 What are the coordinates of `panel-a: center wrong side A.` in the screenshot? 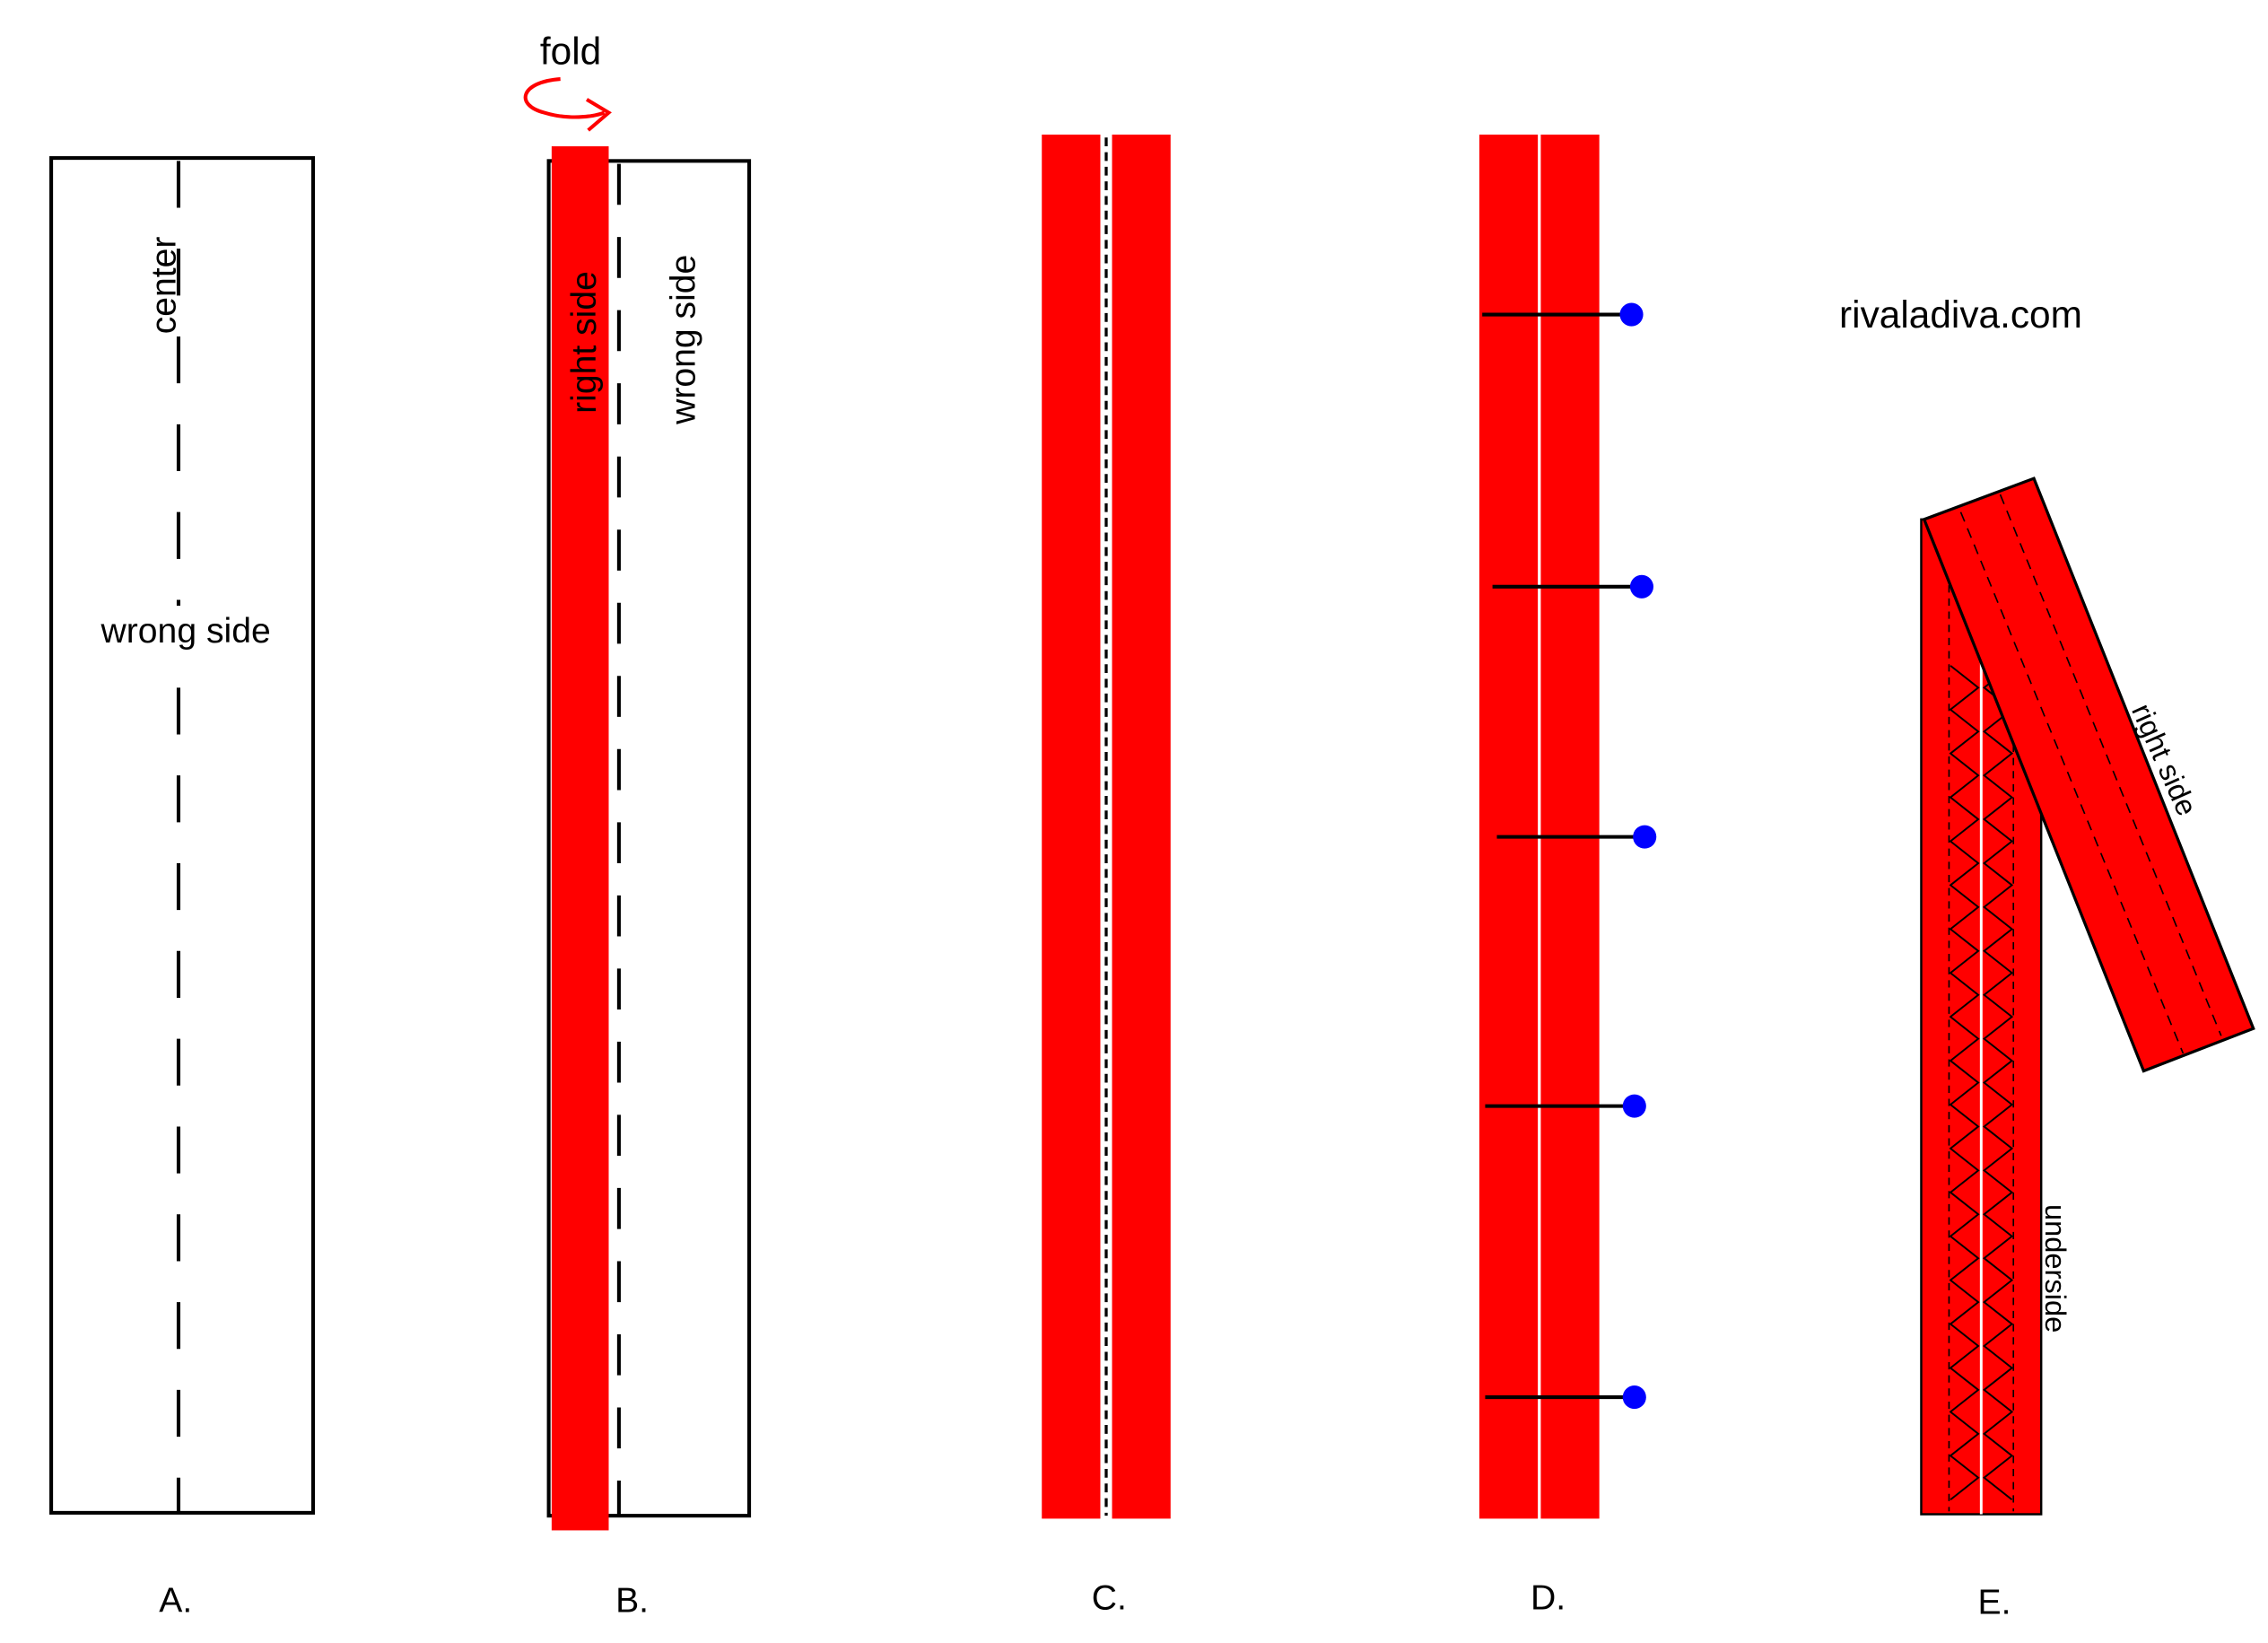 It's located at (182, 889).